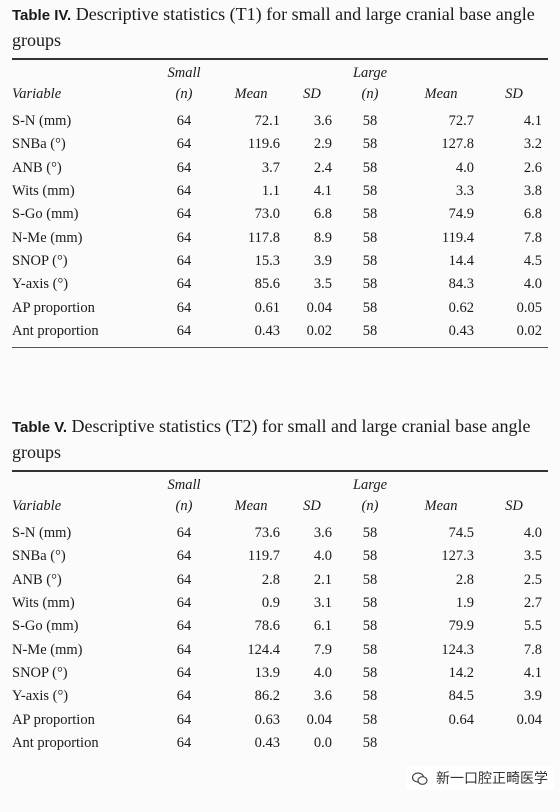 The height and width of the screenshot is (812, 560). What do you see at coordinates (280, 261) in the screenshot?
I see `table-row: SNOP (°) 64 15.3 3.9 58 14.4 4.5` at bounding box center [280, 261].